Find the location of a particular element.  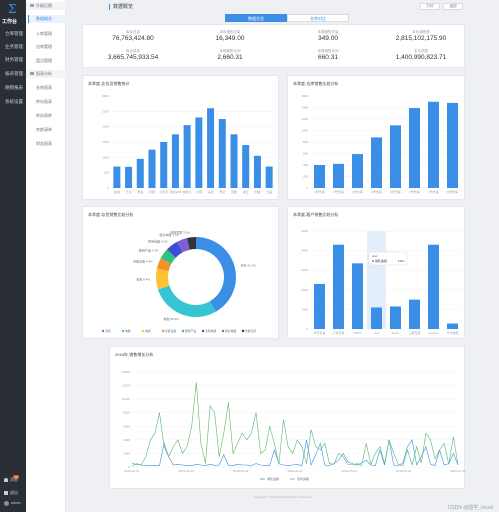

submenu-item: 仓库报表 is located at coordinates (44, 87).